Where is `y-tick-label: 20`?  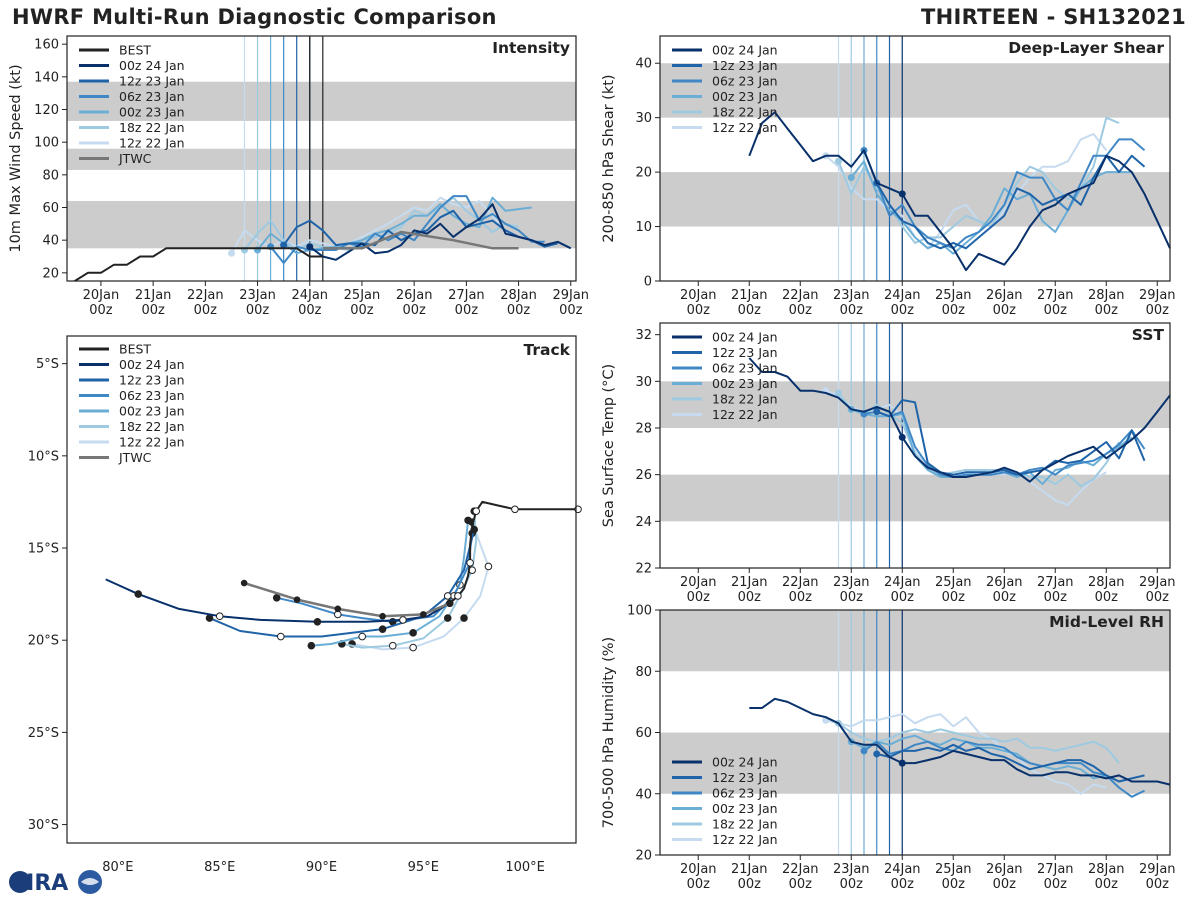 y-tick-label: 20 is located at coordinates (643, 856).